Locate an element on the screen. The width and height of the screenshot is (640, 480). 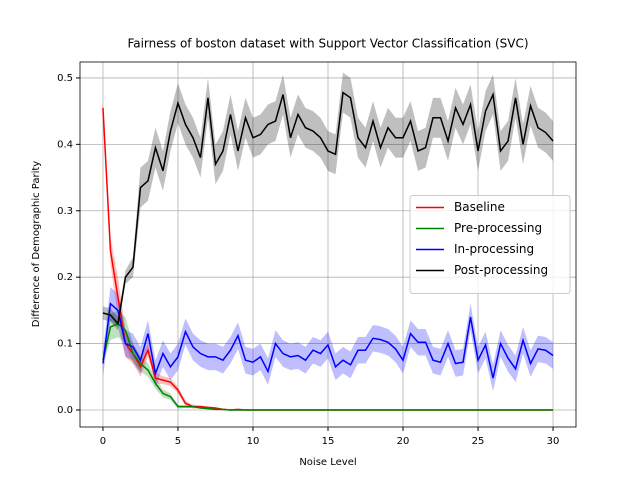
legend-label: Post-processing is located at coordinates (501, 270).